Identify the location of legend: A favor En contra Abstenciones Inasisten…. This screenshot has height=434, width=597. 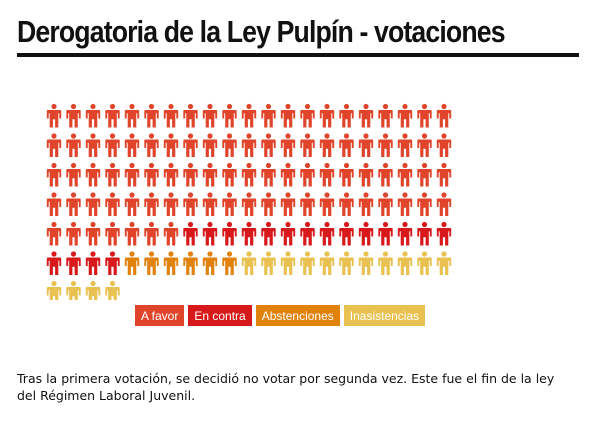
(280, 315).